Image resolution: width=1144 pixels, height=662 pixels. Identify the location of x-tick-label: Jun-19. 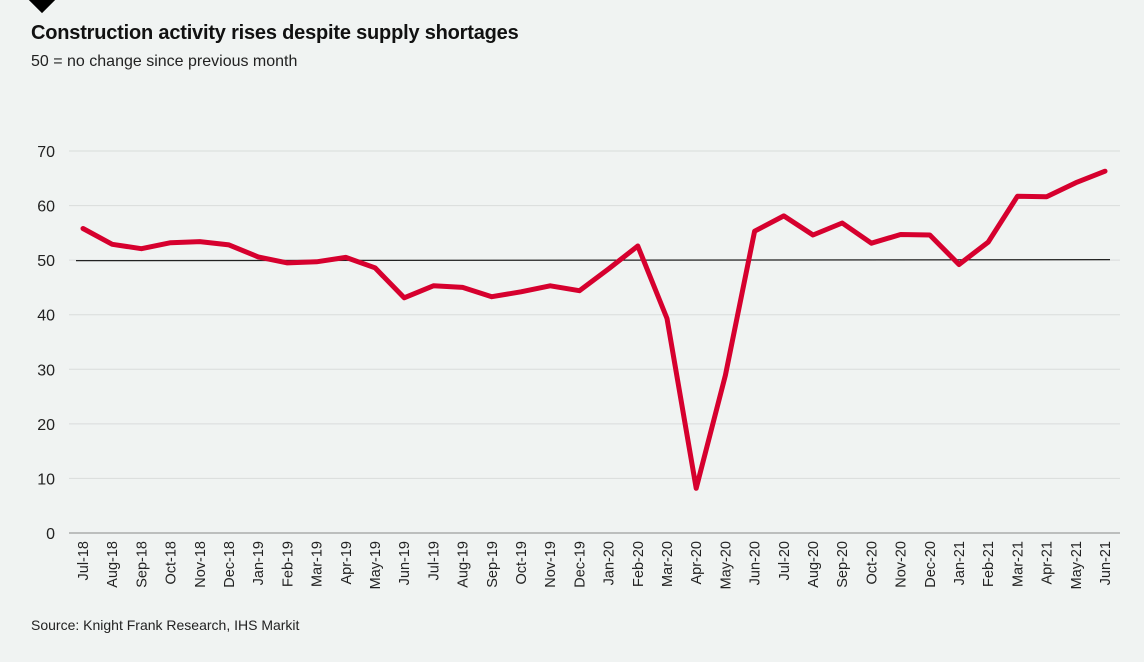
(405, 563).